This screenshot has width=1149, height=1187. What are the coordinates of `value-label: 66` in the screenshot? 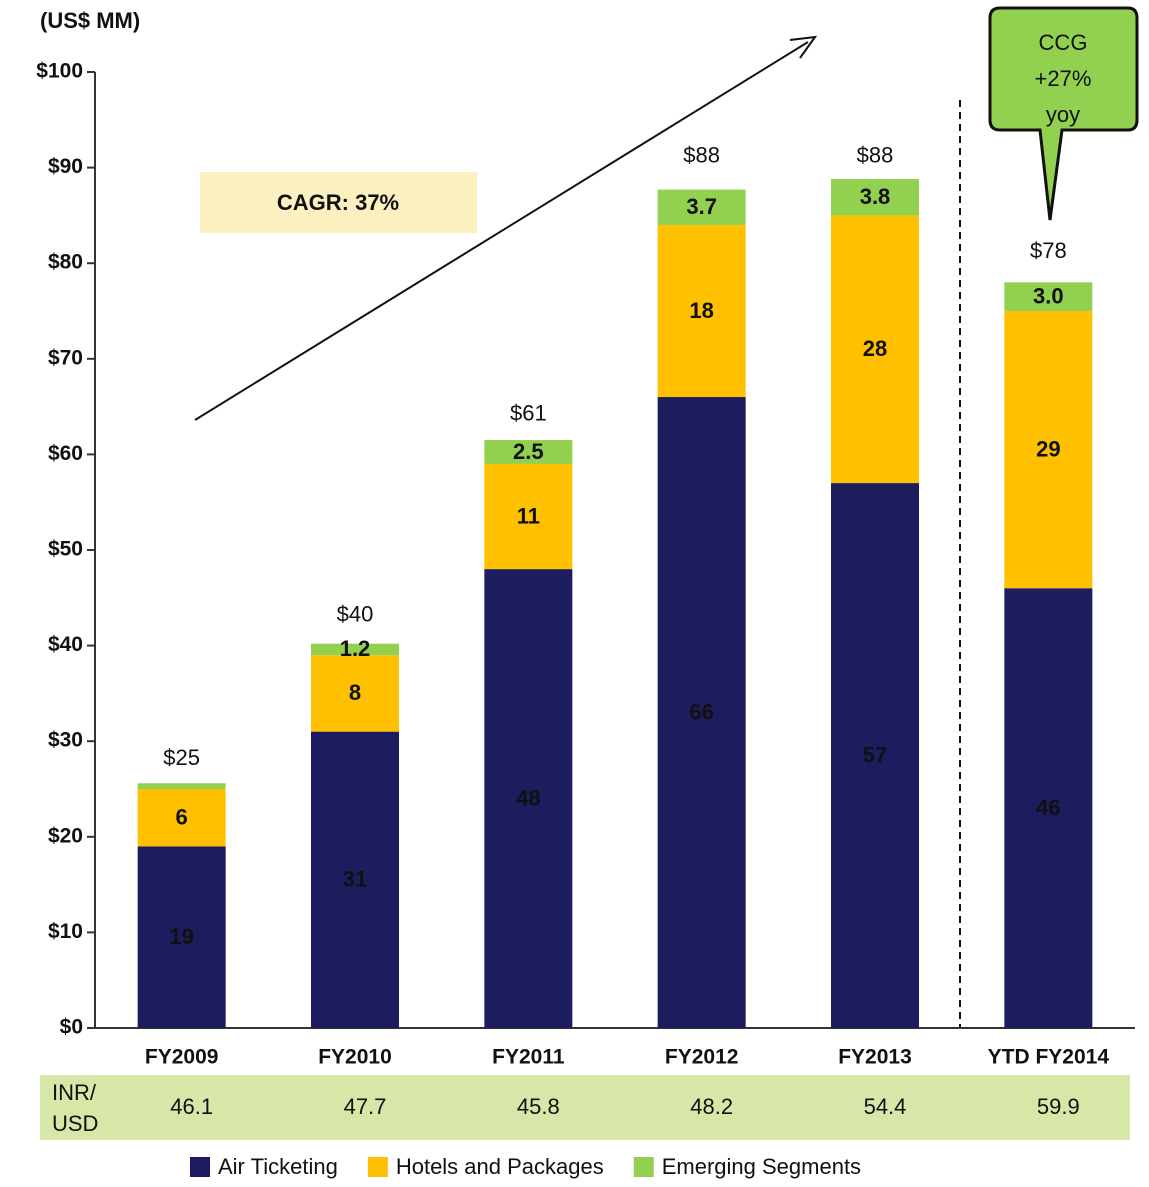 It's located at (701, 711).